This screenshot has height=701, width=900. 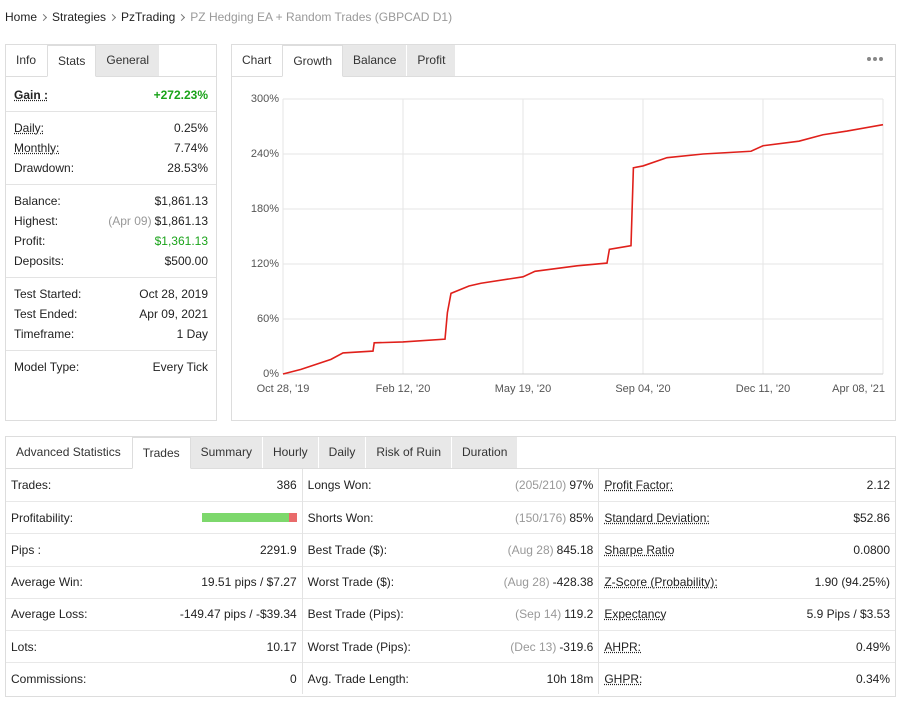 What do you see at coordinates (283, 389) in the screenshot?
I see `x-tick-label: Oct 28, '19` at bounding box center [283, 389].